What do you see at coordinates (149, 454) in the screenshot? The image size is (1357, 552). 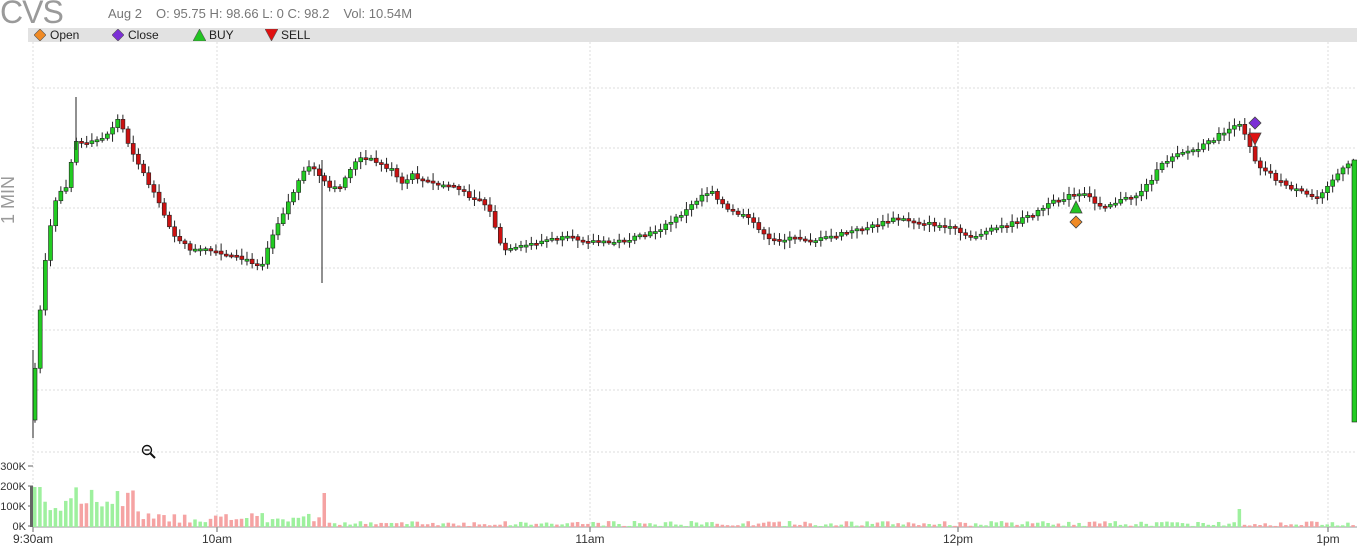 I see `zoom-out-button` at bounding box center [149, 454].